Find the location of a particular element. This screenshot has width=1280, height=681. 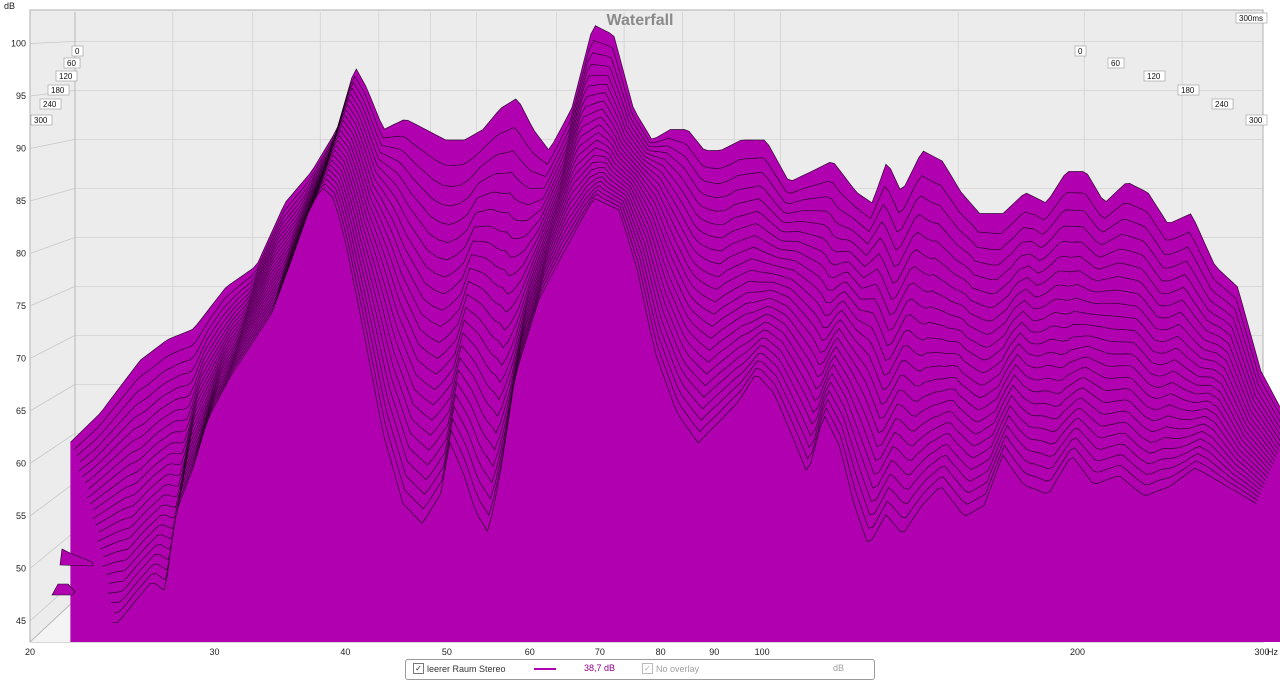

y-tick-label: 95 is located at coordinates (21, 96).